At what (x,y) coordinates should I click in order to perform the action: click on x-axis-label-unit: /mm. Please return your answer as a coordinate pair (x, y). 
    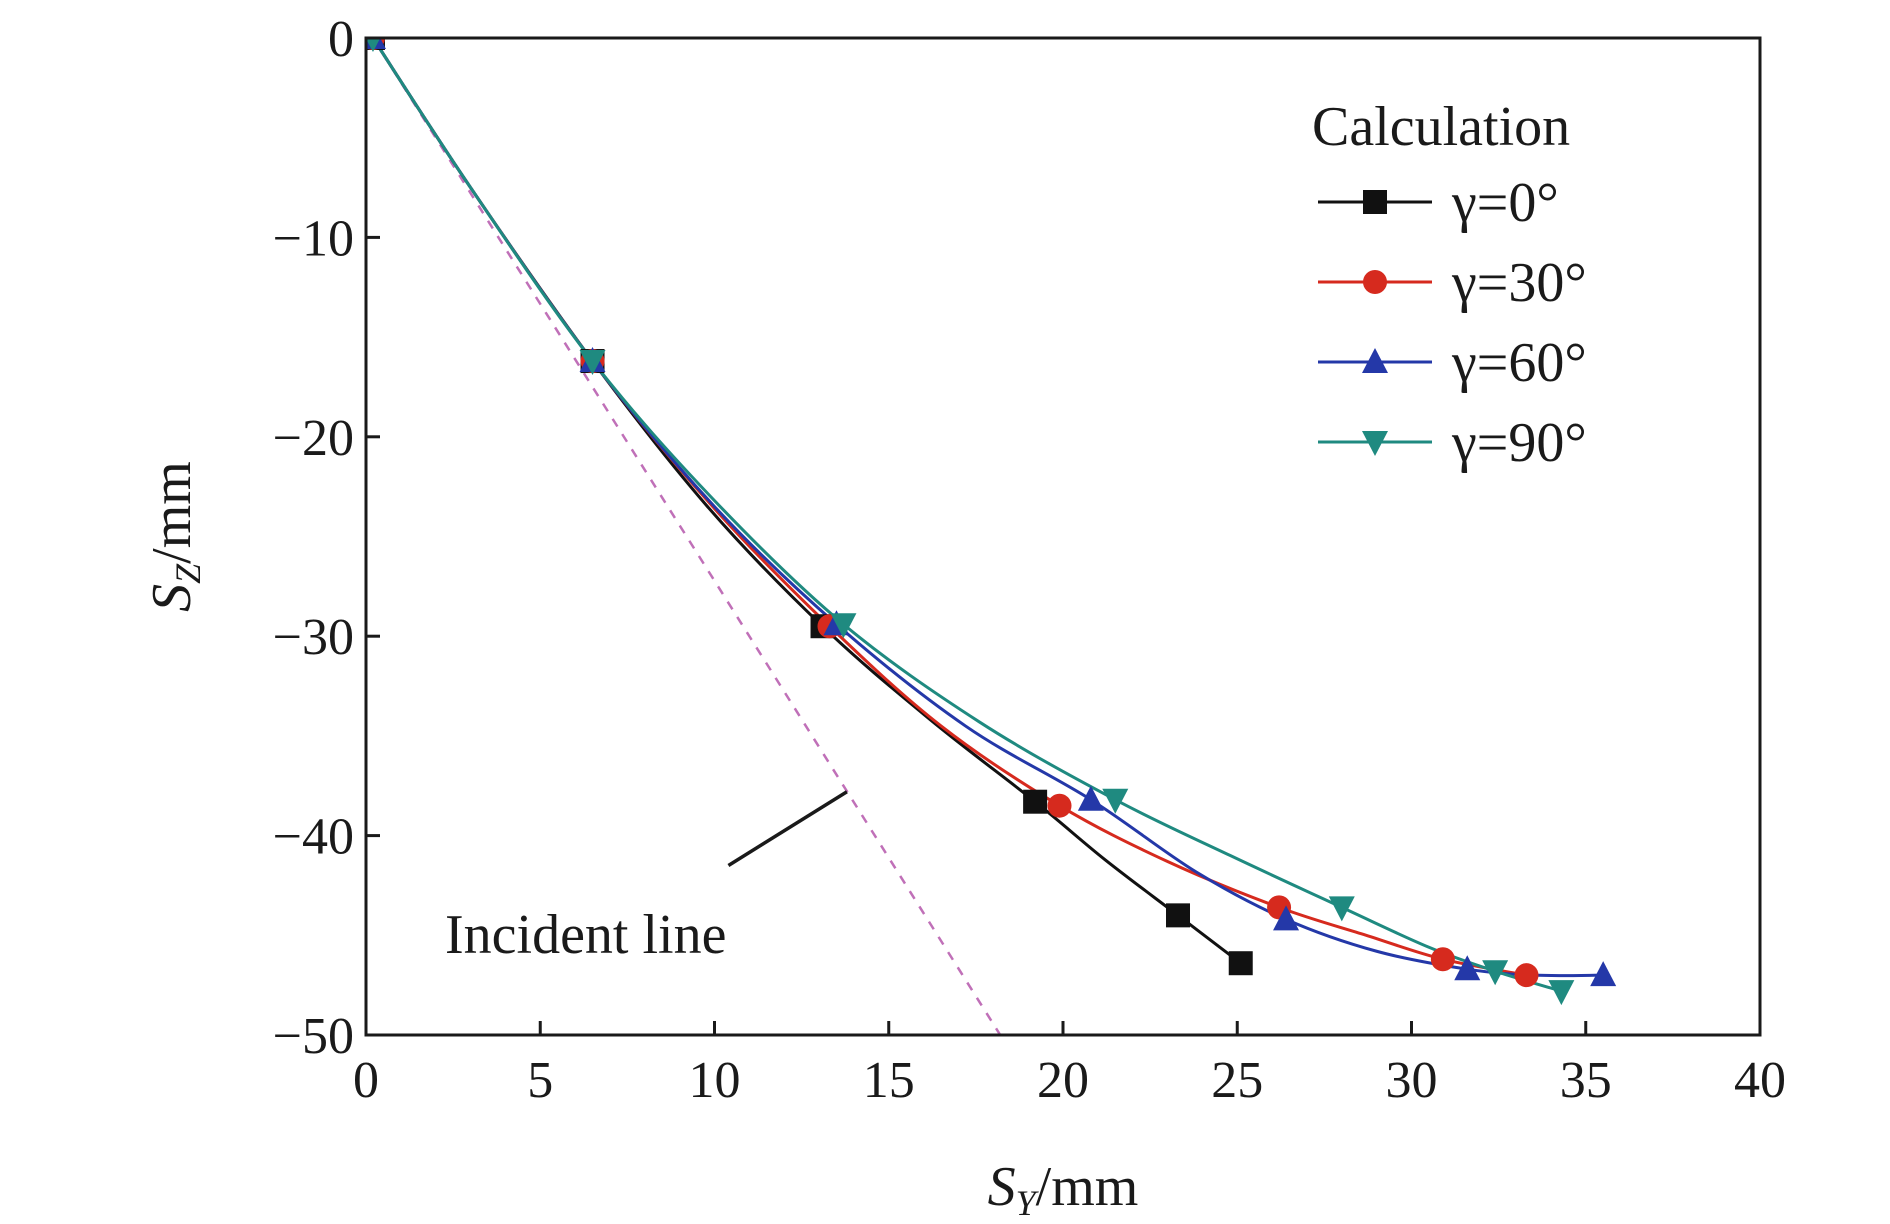
    Looking at the image, I should click on (1087, 1187).